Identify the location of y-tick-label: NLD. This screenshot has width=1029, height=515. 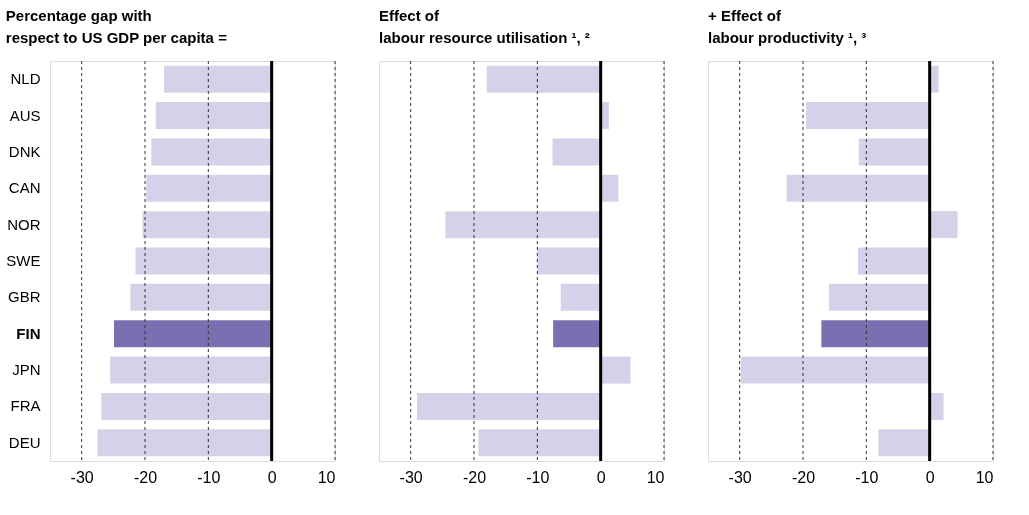
(25, 79).